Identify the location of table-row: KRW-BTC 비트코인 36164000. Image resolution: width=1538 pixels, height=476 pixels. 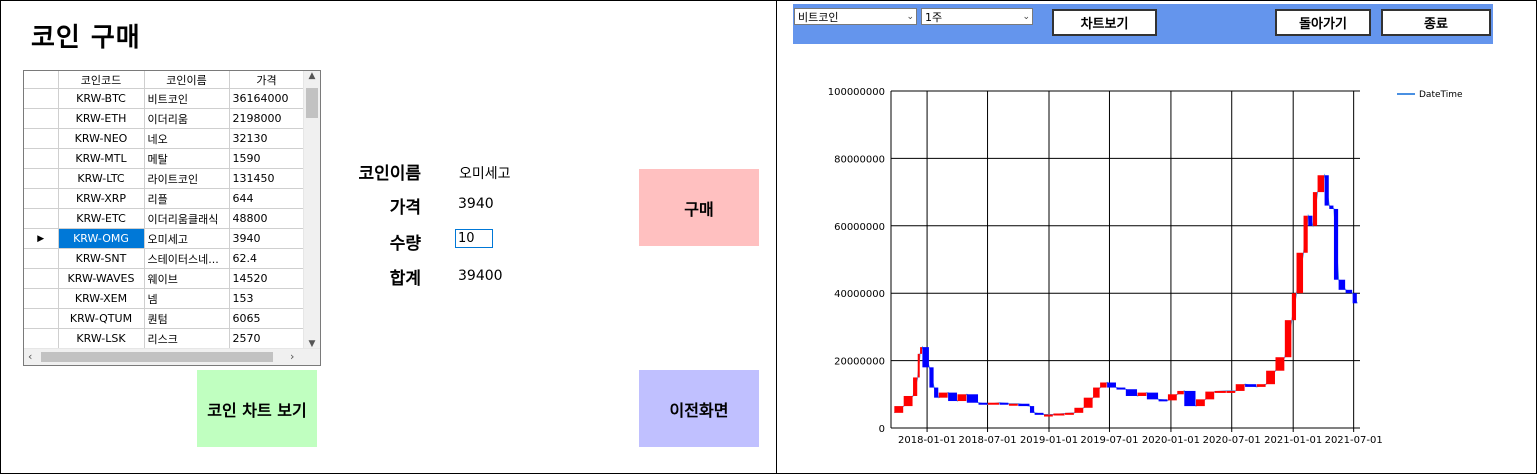
(164, 98).